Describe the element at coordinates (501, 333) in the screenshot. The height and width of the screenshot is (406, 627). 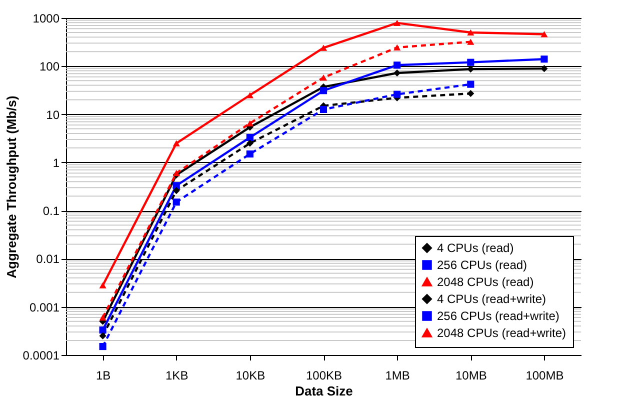
I see `legend-label: 2048 CPUs (read+write)` at that location.